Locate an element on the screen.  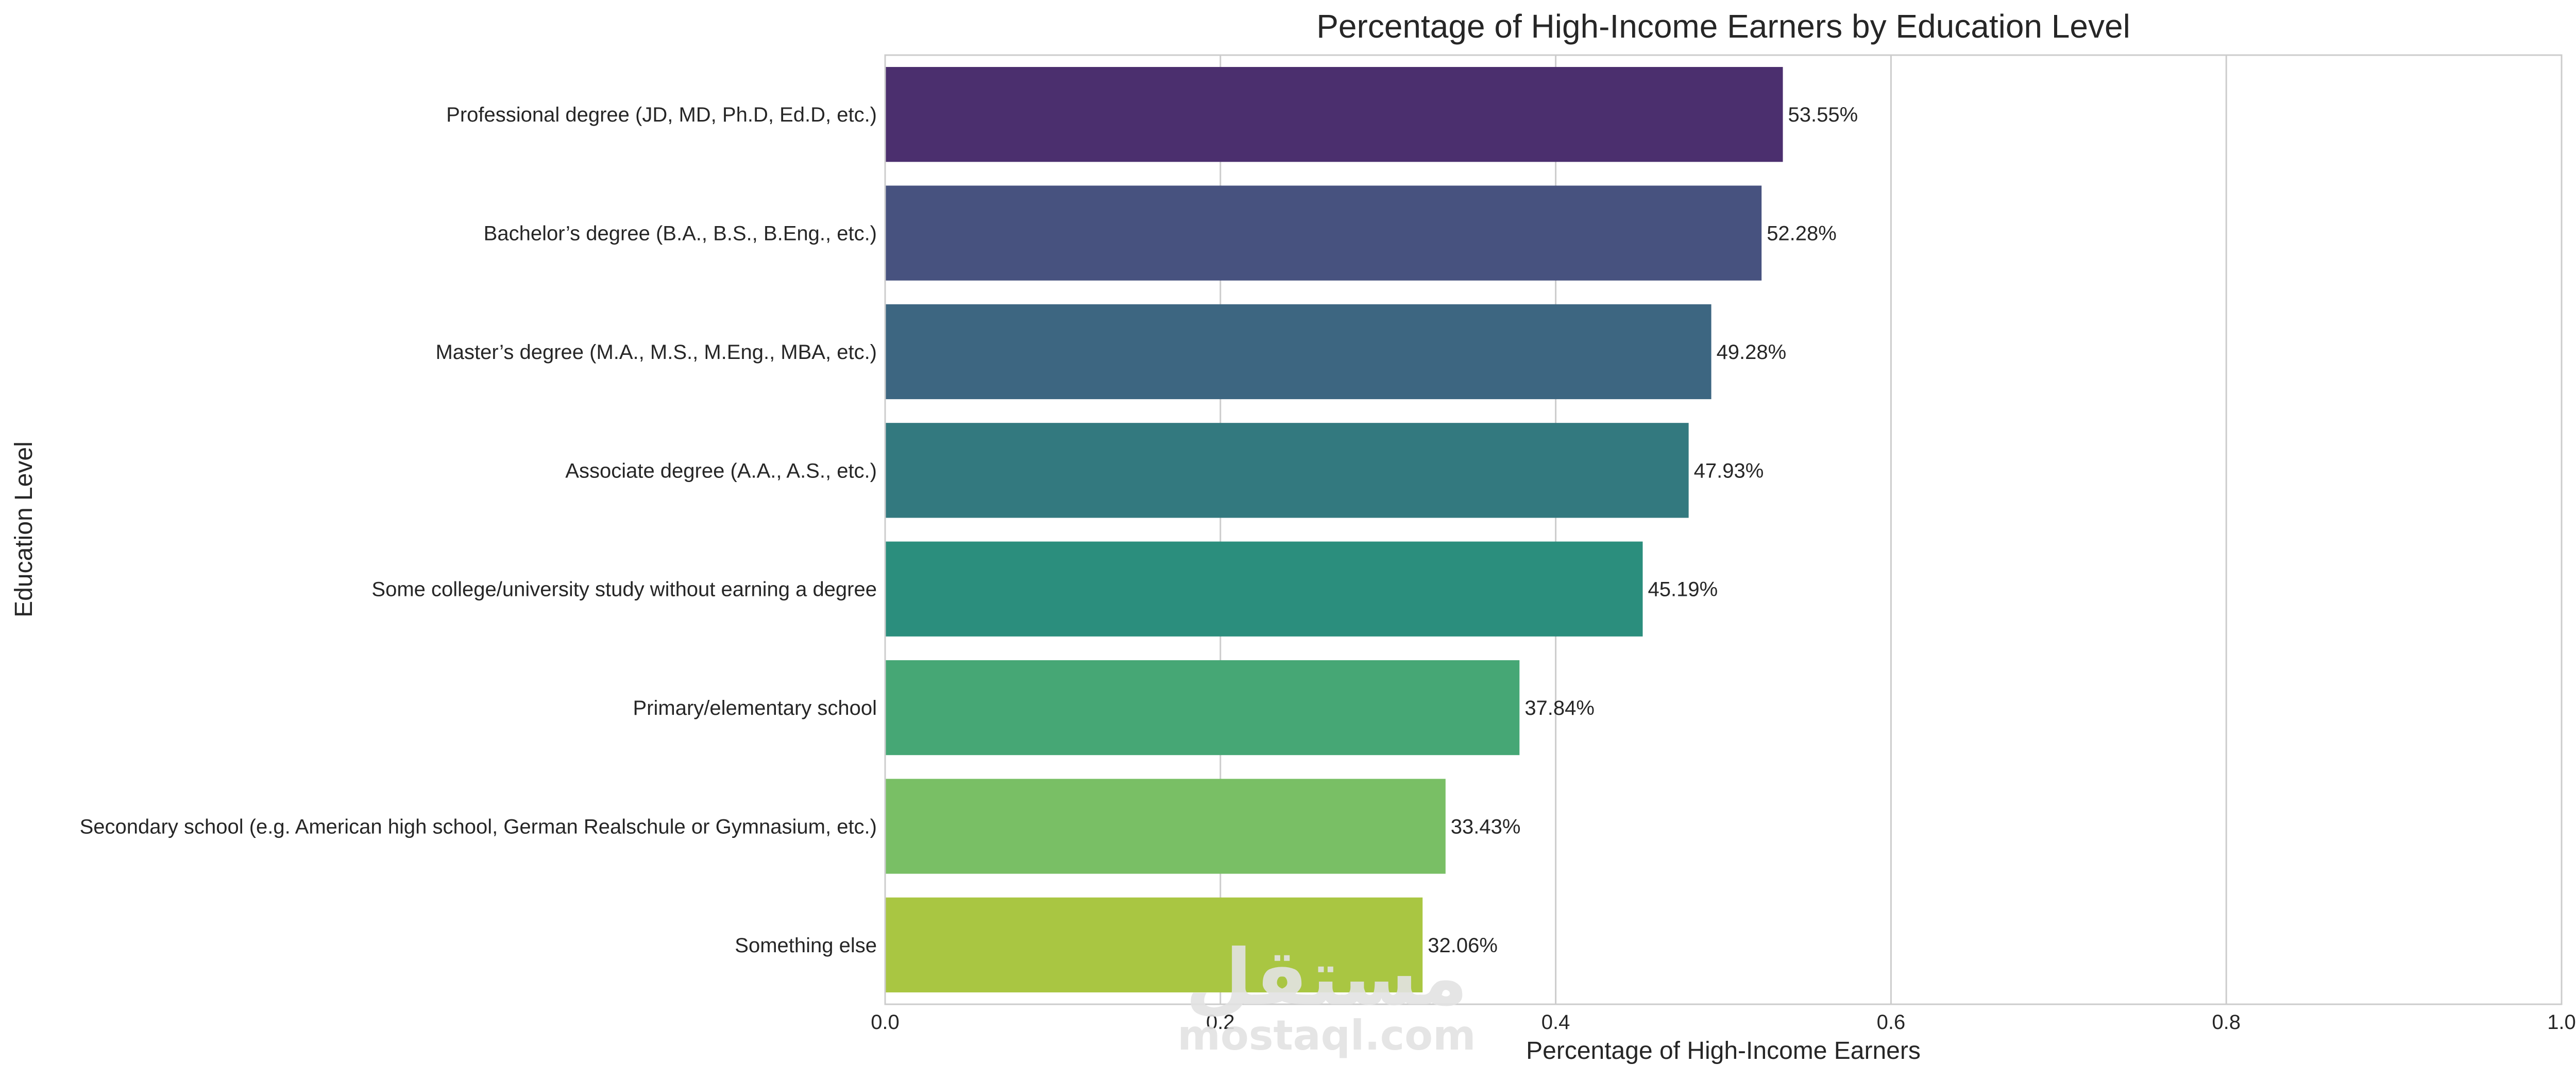
data-label: 47.93% is located at coordinates (1729, 470).